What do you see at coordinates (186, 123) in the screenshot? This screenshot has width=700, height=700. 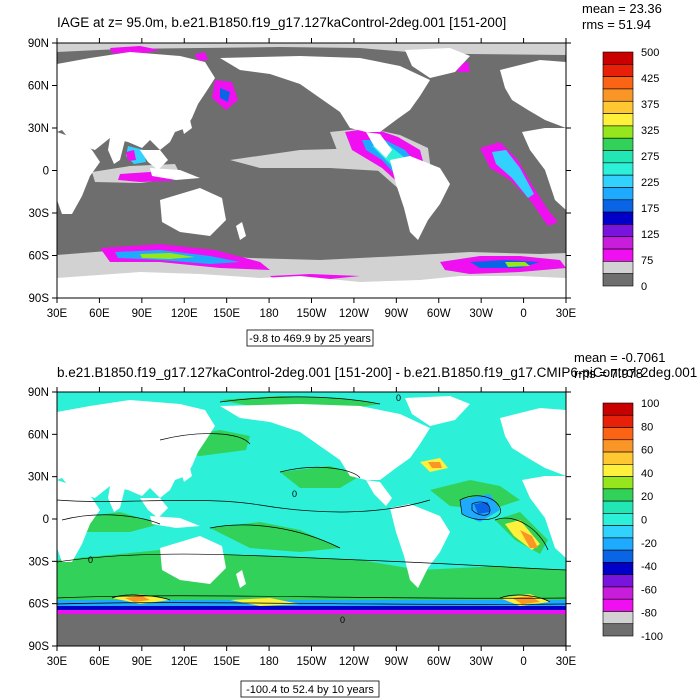 I see `panel1-japan` at bounding box center [186, 123].